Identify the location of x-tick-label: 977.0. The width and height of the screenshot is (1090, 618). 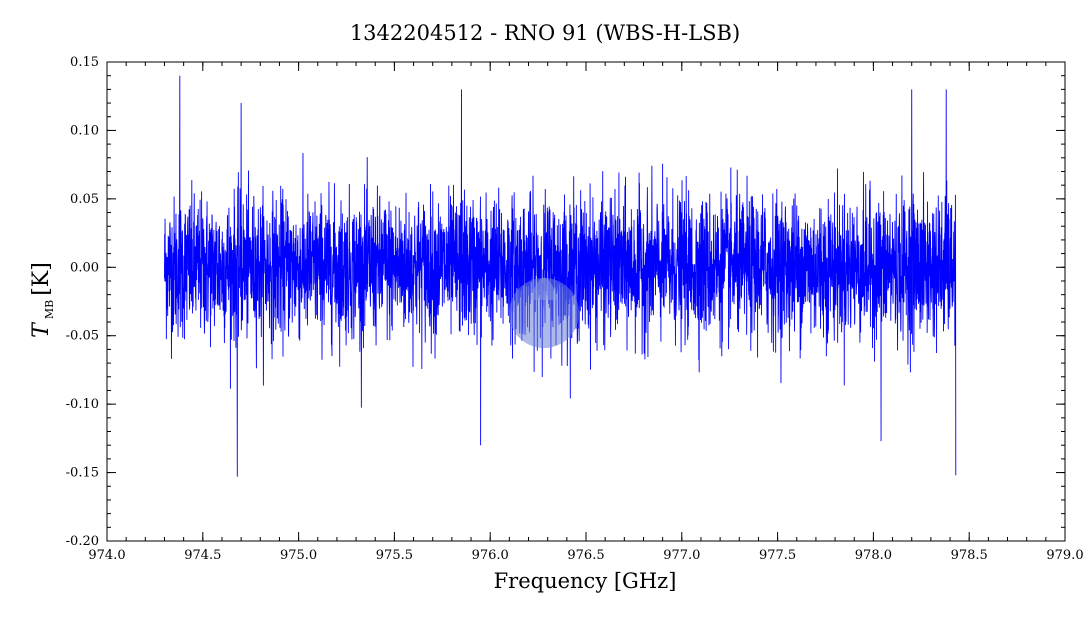
(681, 555).